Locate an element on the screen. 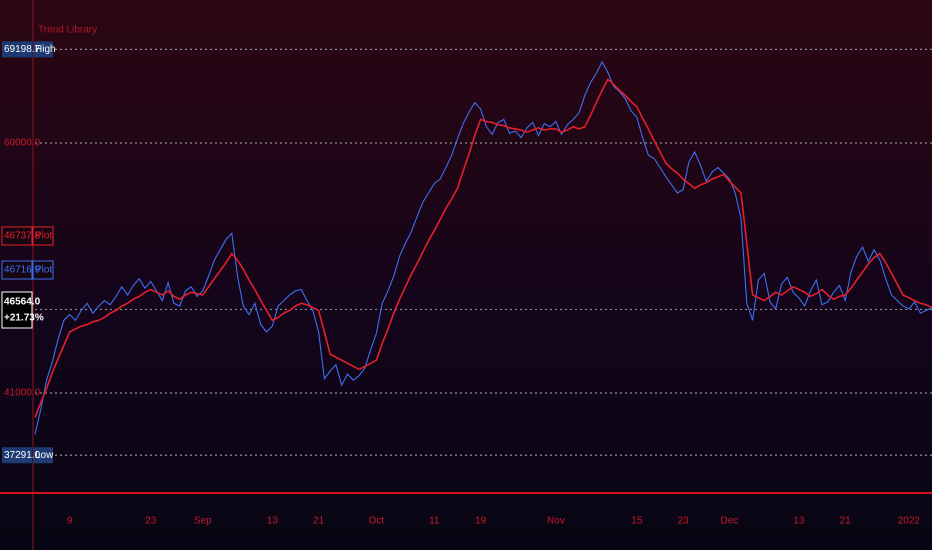 This screenshot has height=550, width=932. plot-value: 46737.8 is located at coordinates (22, 236).